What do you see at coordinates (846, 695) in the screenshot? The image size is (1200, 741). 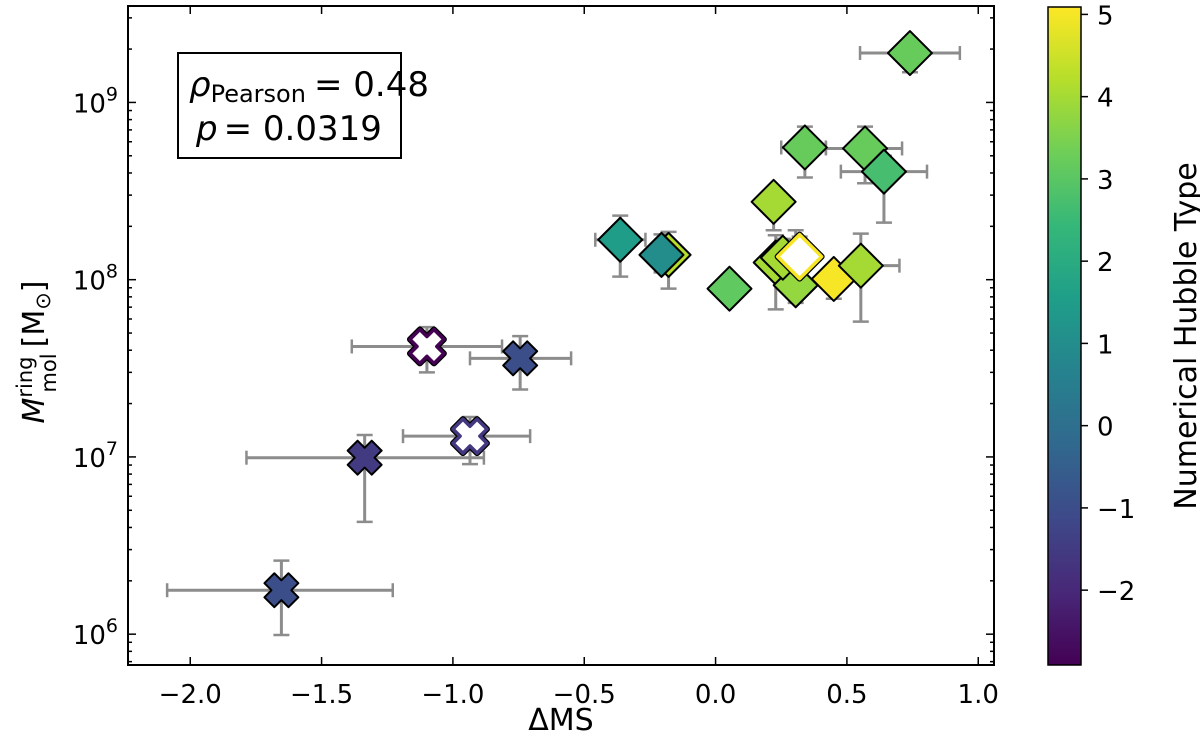 I see `x-tick-label: 0.5` at bounding box center [846, 695].